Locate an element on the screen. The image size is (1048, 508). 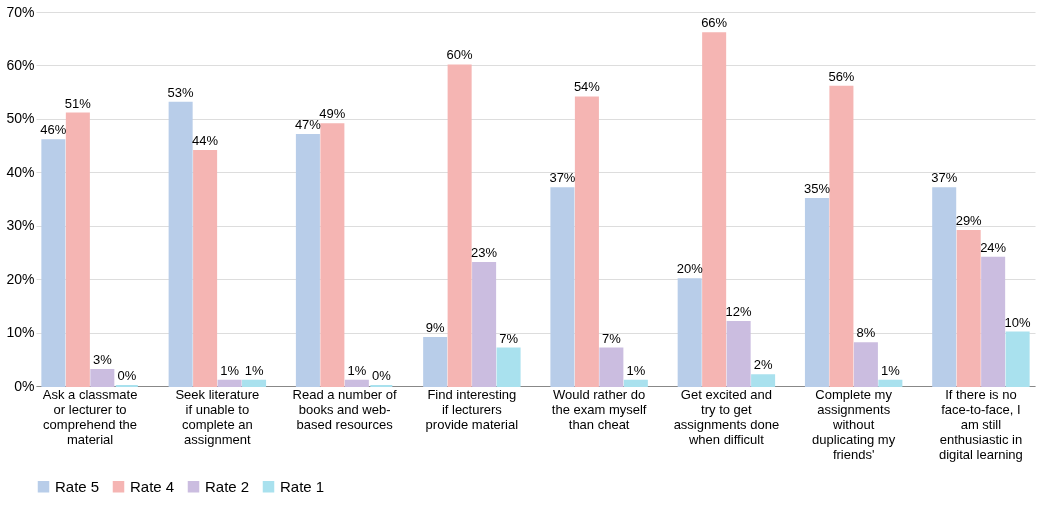
x-tick-label: If there is no face-to-face, I am still enthusiastic in digital learning is located at coordinates (980, 424).